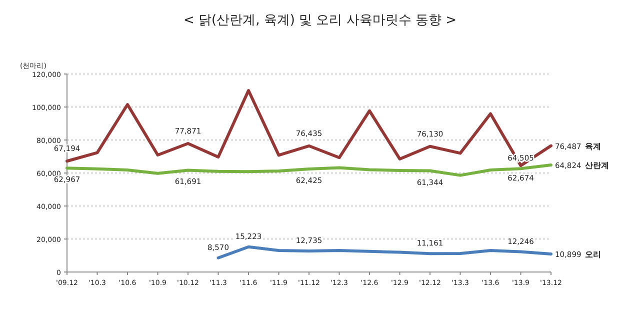 This screenshot has width=640, height=323. What do you see at coordinates (320, 20) in the screenshot?
I see `chart-title: < 닭(산란계, 육계) 및 오리 사육마릿수 동향 >` at bounding box center [320, 20].